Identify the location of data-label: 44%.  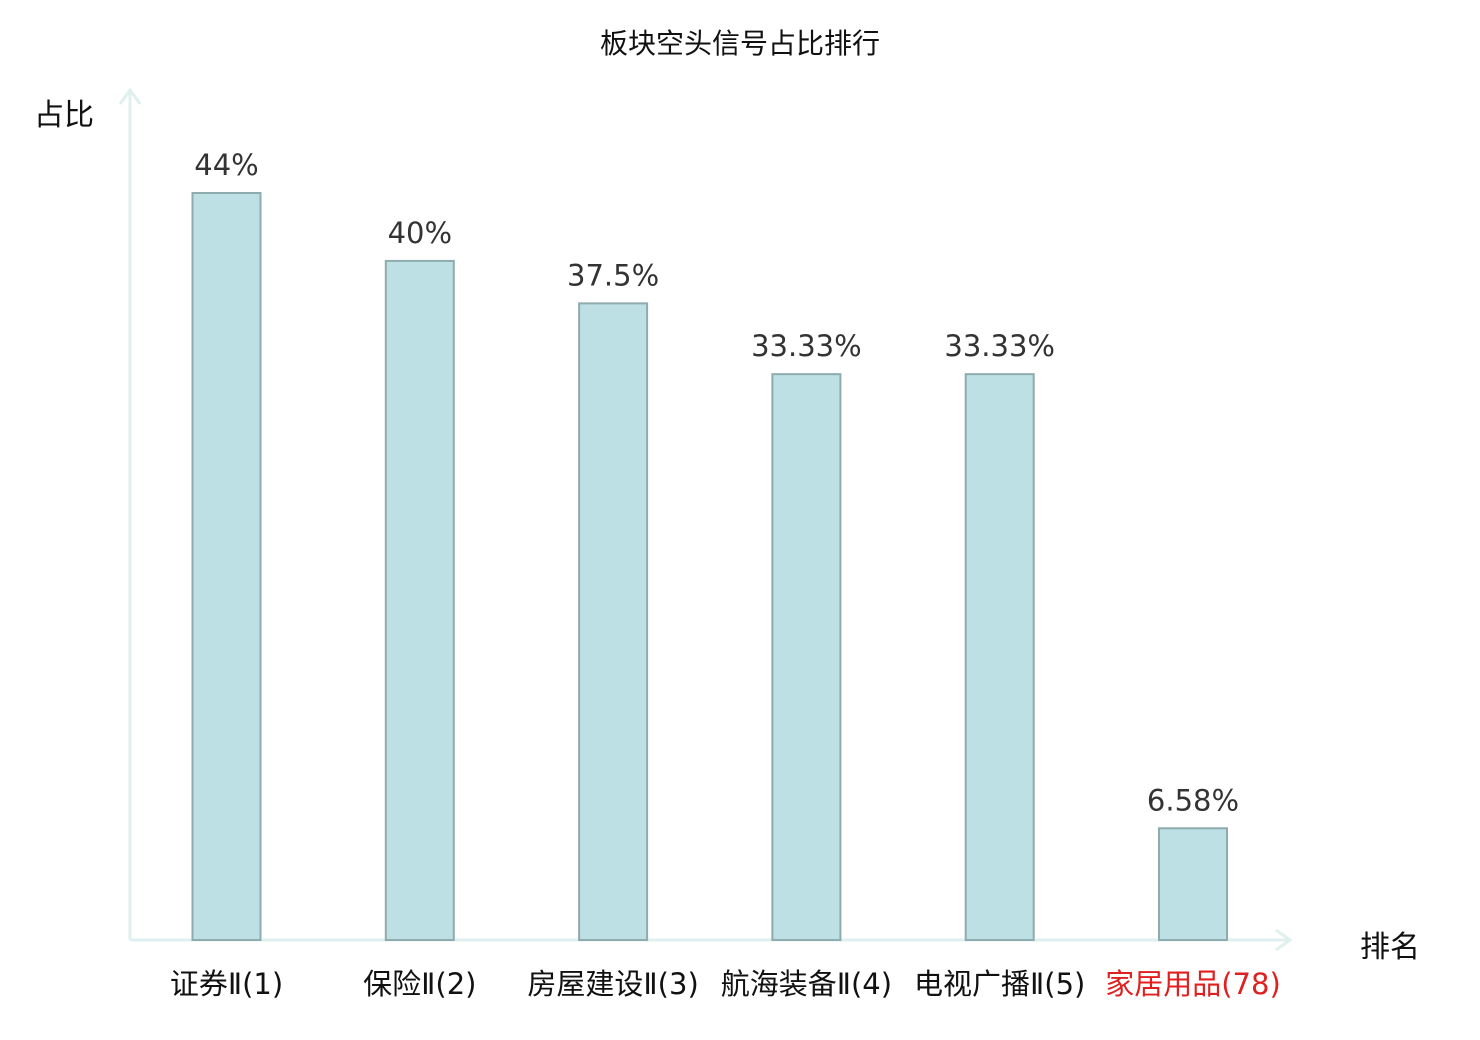
(226, 165).